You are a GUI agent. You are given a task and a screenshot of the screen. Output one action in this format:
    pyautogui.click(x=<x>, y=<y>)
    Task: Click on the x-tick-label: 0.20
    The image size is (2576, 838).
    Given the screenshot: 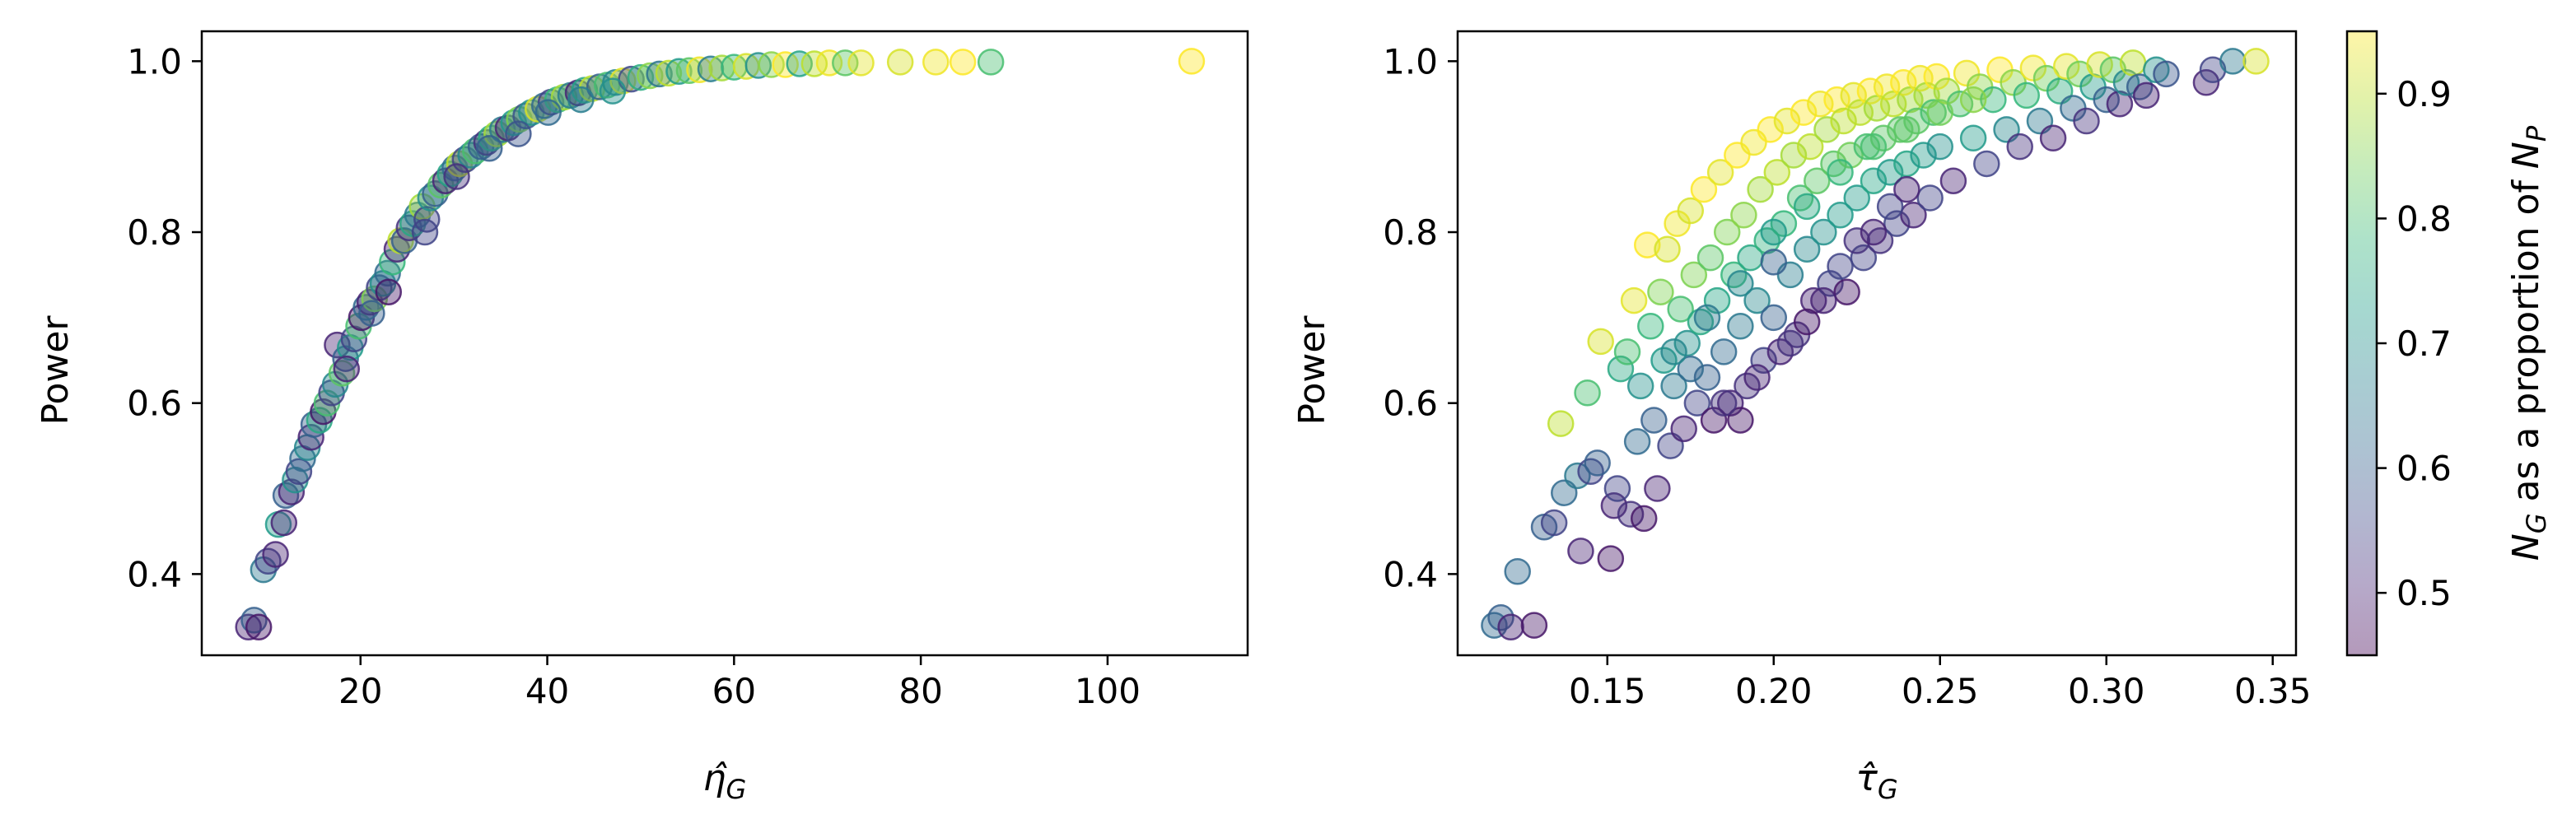 What is the action you would take?
    pyautogui.click(x=1774, y=691)
    